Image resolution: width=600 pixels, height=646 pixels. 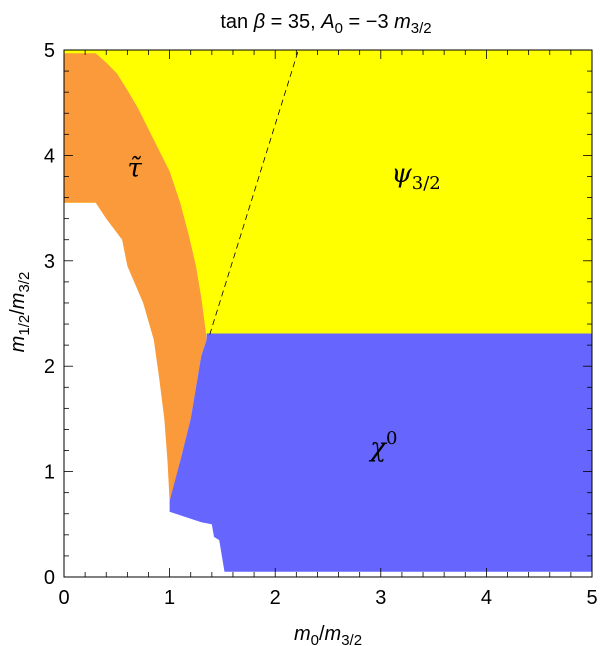 What do you see at coordinates (63, 598) in the screenshot?
I see `x-tick-label: 0` at bounding box center [63, 598].